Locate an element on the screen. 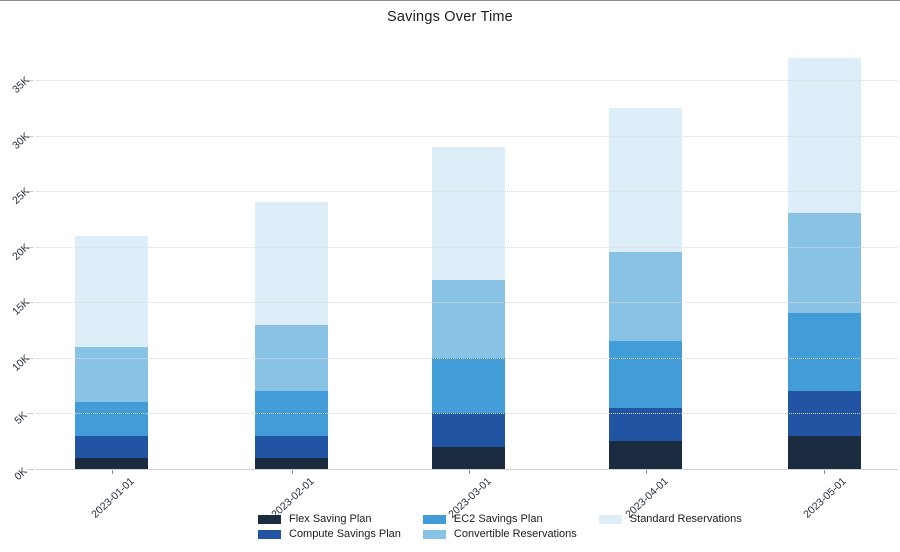 This screenshot has width=900, height=552. legend-label: Standard Reservations is located at coordinates (685, 519).